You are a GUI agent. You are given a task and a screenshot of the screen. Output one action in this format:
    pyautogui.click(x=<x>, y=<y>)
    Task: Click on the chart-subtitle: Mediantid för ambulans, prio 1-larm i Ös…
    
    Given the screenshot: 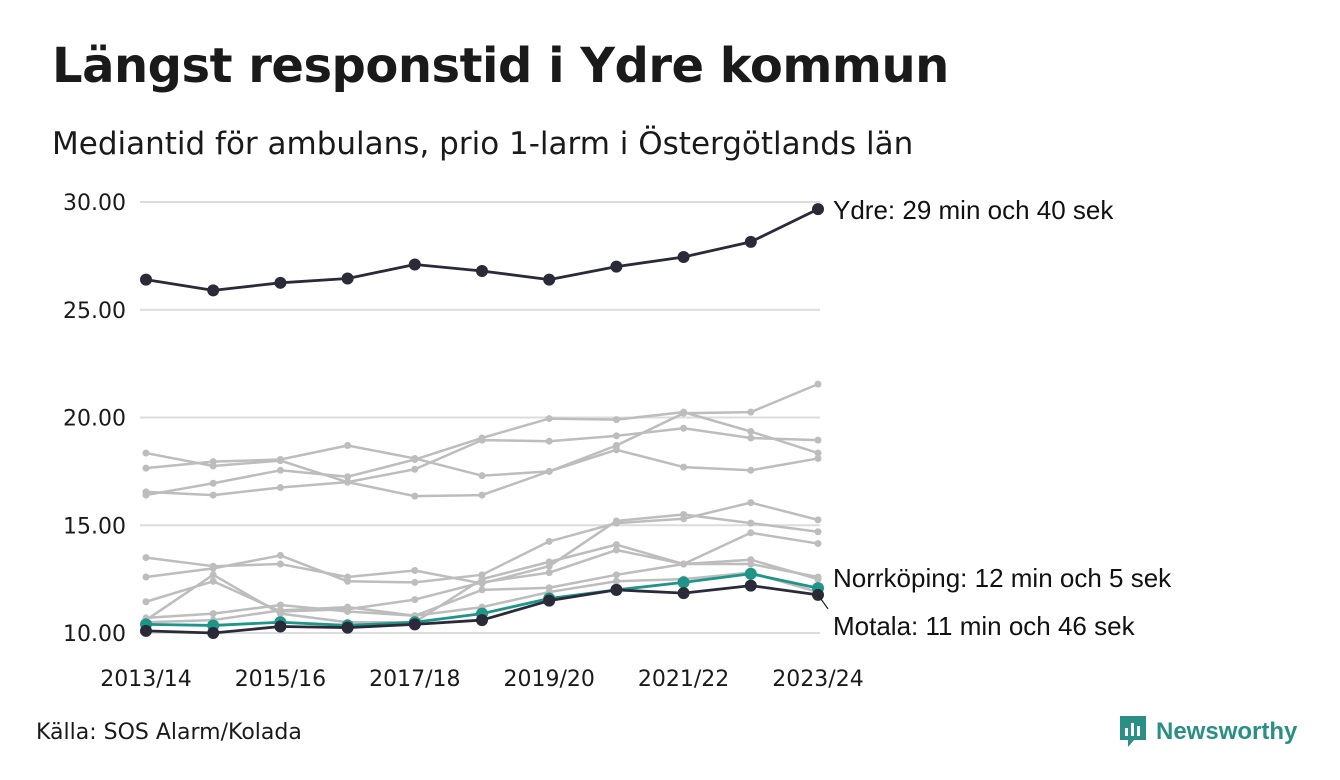 What is the action you would take?
    pyautogui.click(x=483, y=144)
    